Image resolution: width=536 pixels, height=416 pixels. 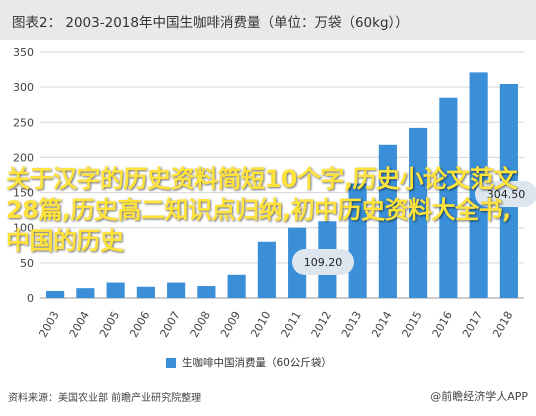 What do you see at coordinates (23, 157) in the screenshot?
I see `y-tick-label: 200` at bounding box center [23, 157].